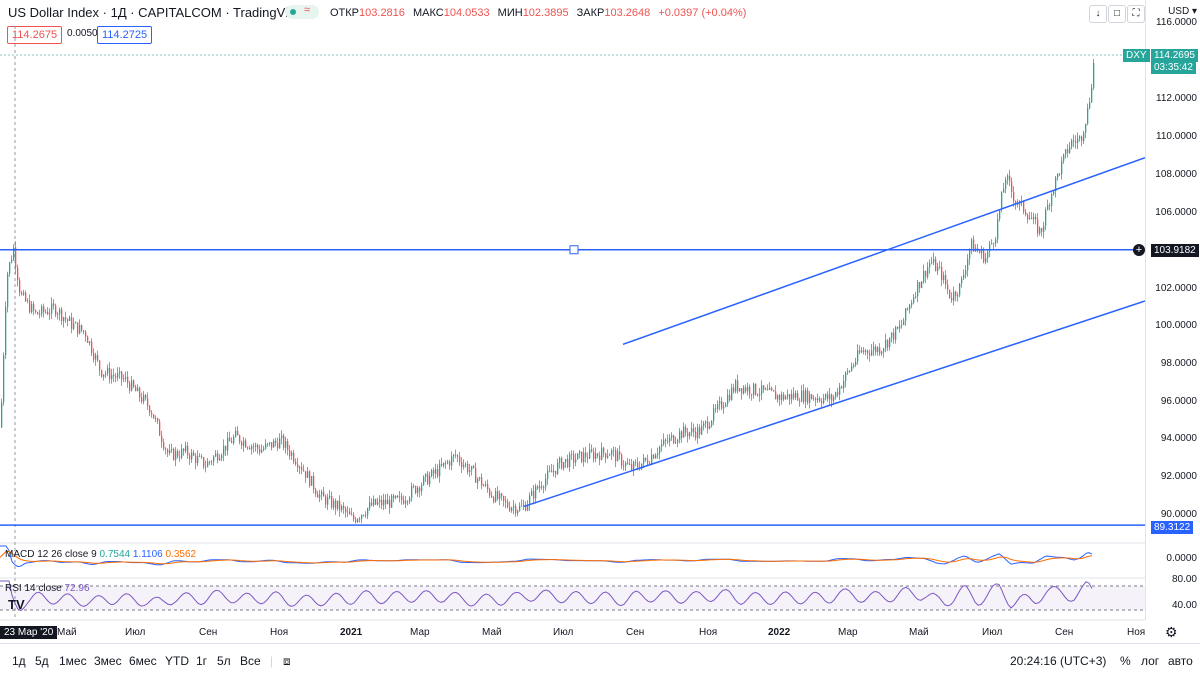 The height and width of the screenshot is (676, 1200). What do you see at coordinates (125, 35) in the screenshot?
I see `ask-price-button: 114.2725` at bounding box center [125, 35].